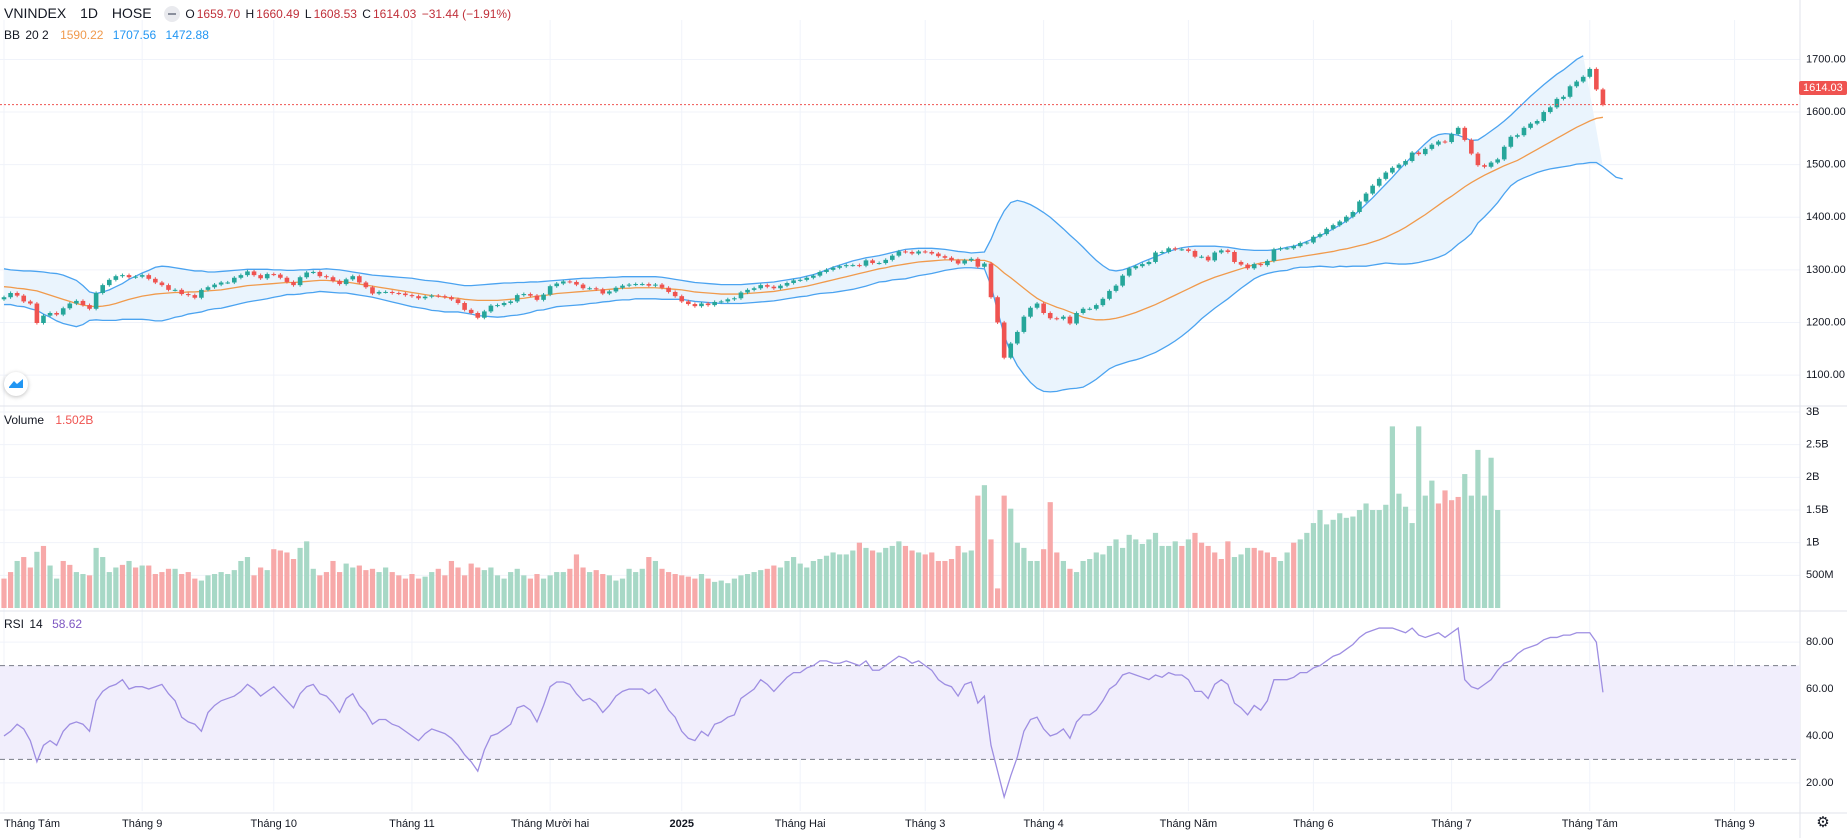 This screenshot has width=1847, height=838. I want to click on volume-tick-label: 3B, so click(1812, 412).